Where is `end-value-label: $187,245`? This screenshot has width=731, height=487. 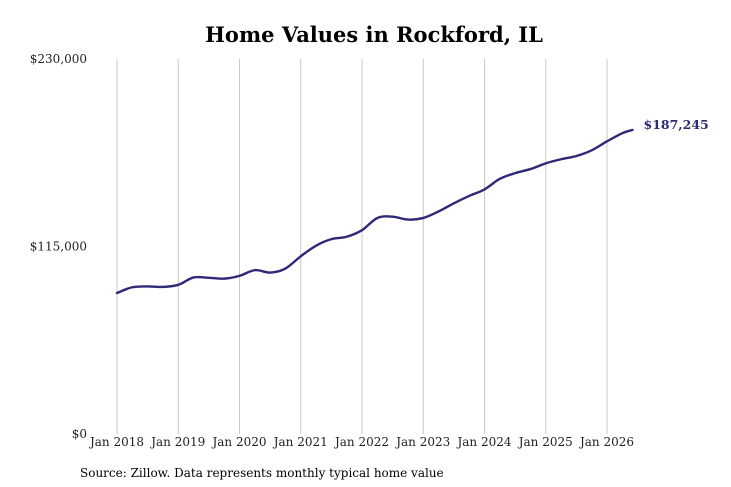
end-value-label: $187,245 is located at coordinates (676, 124).